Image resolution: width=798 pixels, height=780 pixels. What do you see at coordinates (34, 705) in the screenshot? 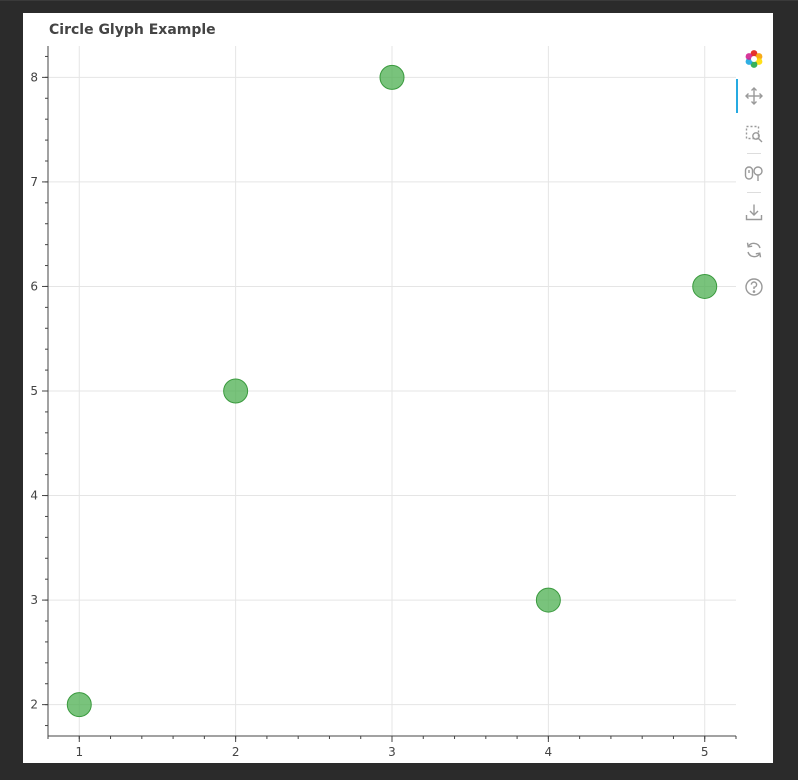
I see `y-tick-label: 2` at bounding box center [34, 705].